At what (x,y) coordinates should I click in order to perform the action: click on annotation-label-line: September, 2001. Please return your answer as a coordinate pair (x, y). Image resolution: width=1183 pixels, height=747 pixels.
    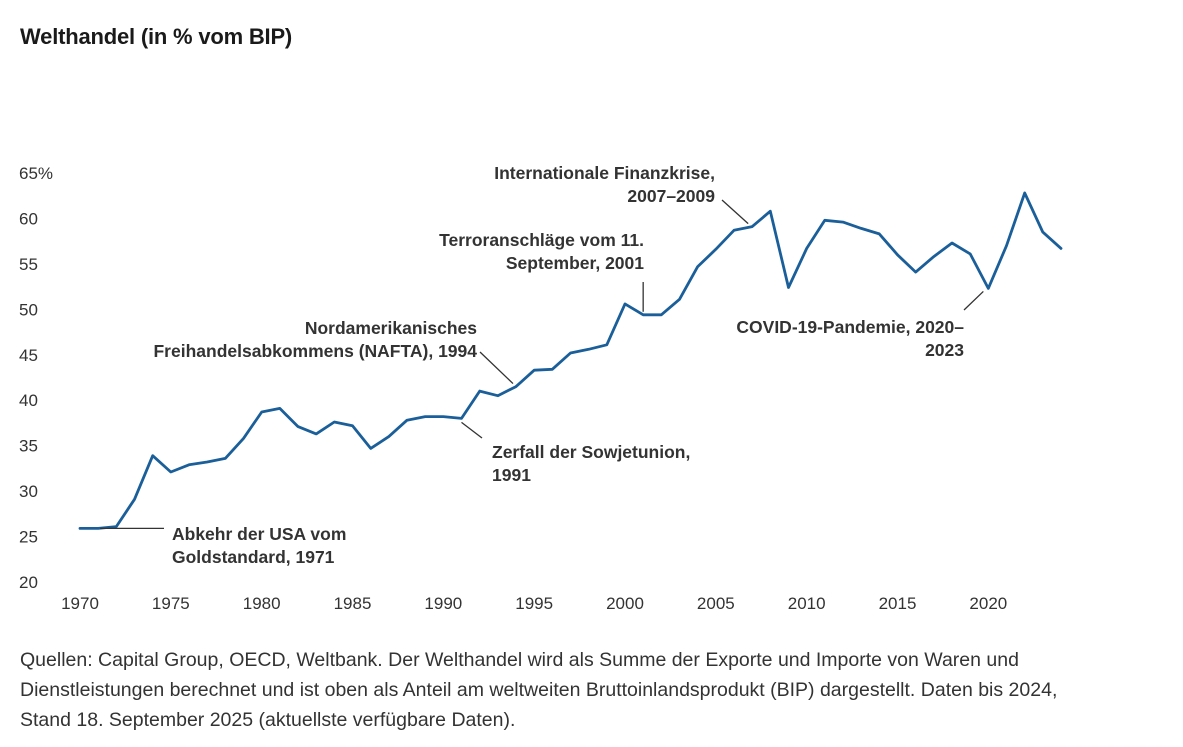
    Looking at the image, I should click on (575, 263).